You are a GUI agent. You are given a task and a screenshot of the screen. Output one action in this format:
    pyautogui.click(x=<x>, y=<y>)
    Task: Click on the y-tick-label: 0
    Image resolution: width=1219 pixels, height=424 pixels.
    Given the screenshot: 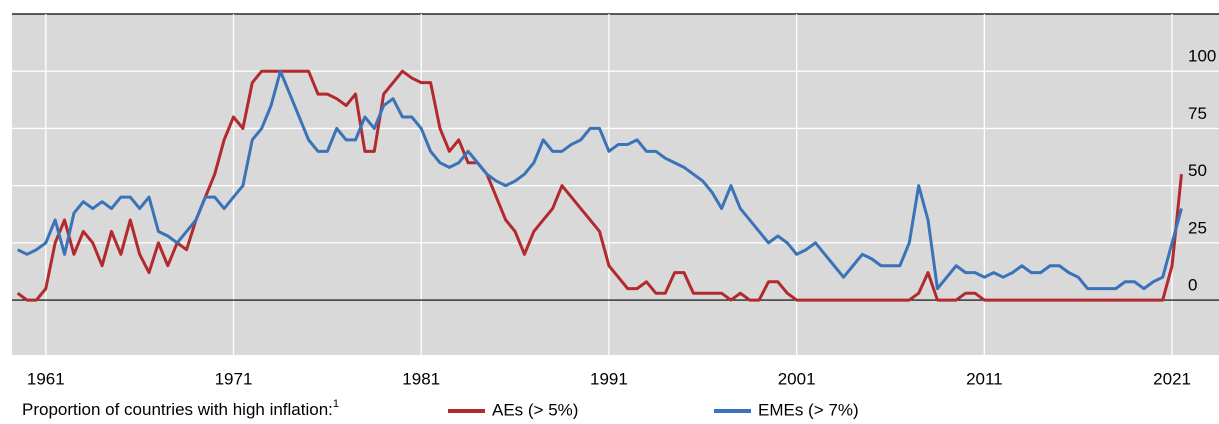 What is the action you would take?
    pyautogui.click(x=1192, y=285)
    